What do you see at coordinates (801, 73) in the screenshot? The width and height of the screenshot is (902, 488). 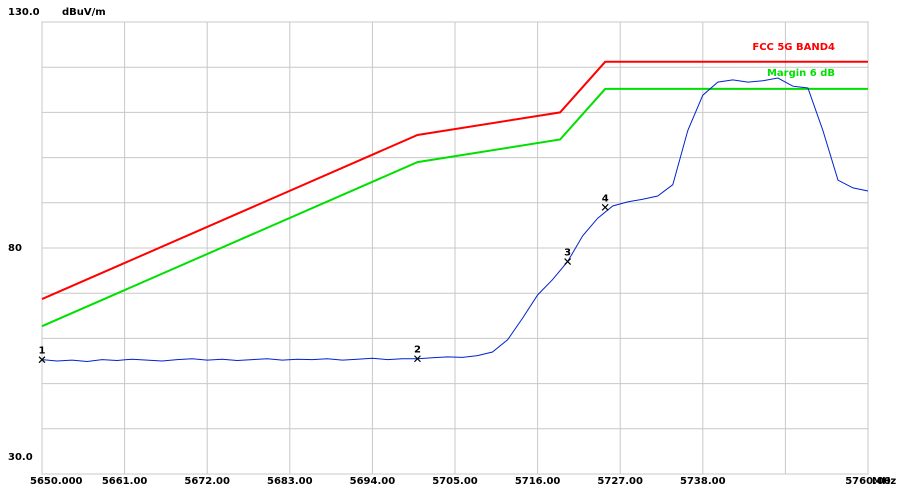 I see `legend-label: Margin 6 dB` at bounding box center [801, 73].